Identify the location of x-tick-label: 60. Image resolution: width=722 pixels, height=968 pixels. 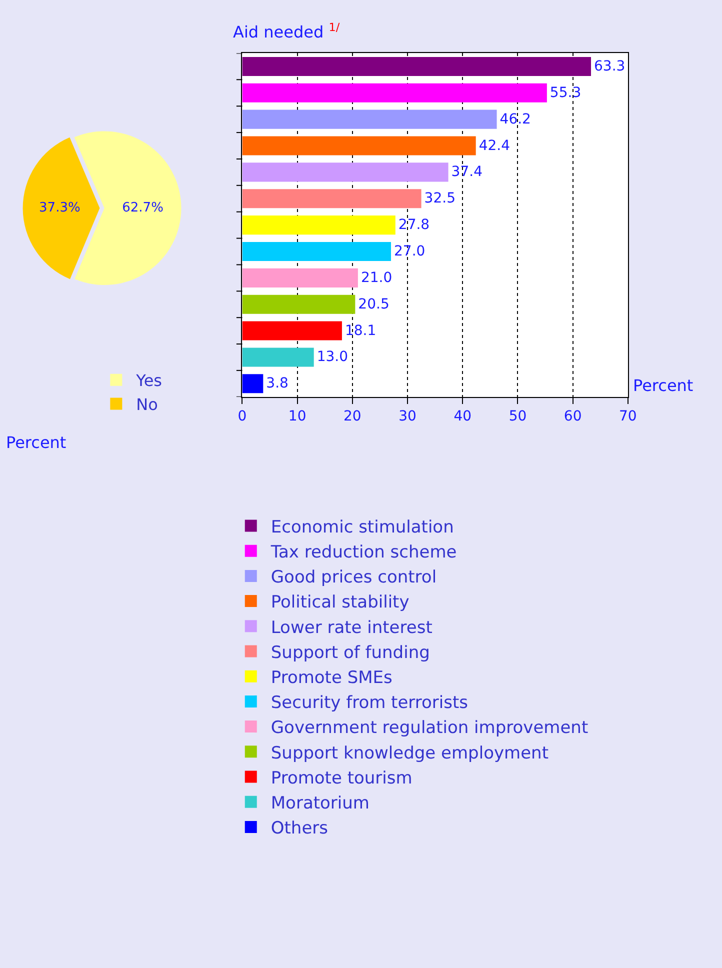
(573, 416).